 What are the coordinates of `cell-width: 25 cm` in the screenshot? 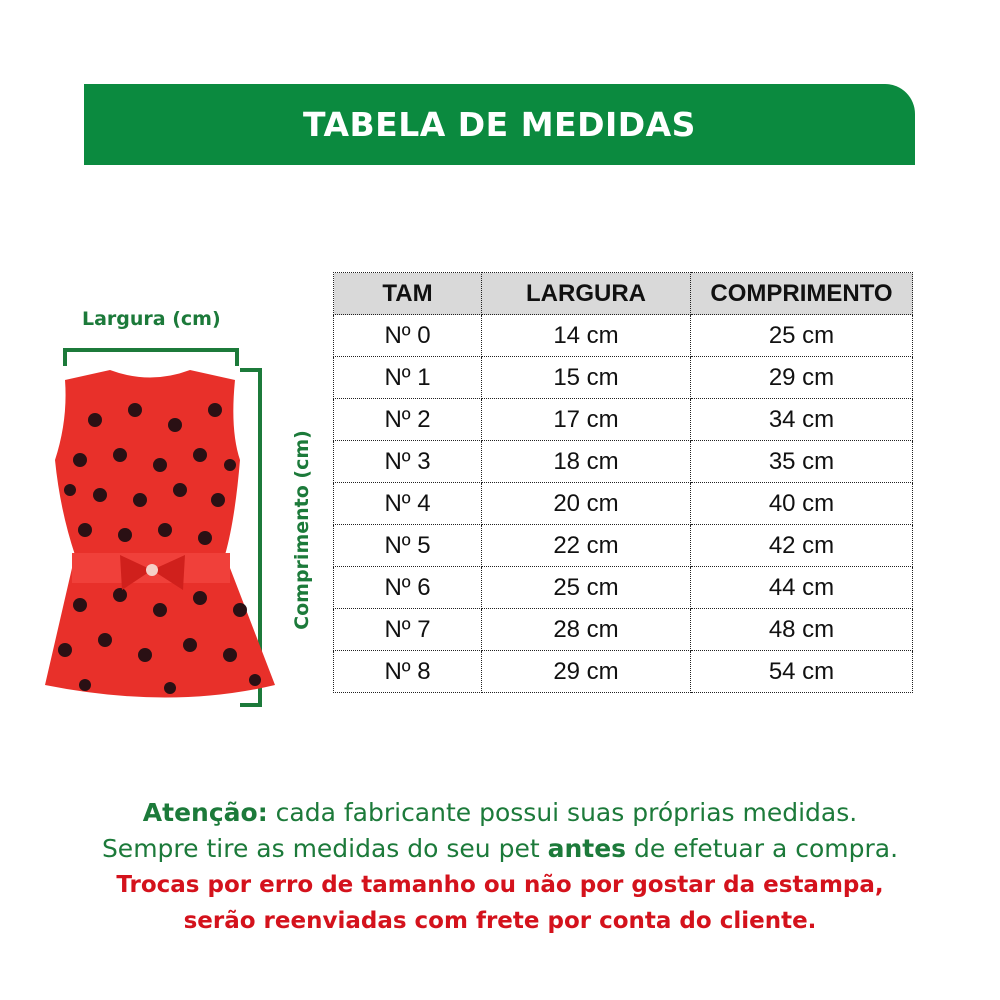 It's located at (586, 587).